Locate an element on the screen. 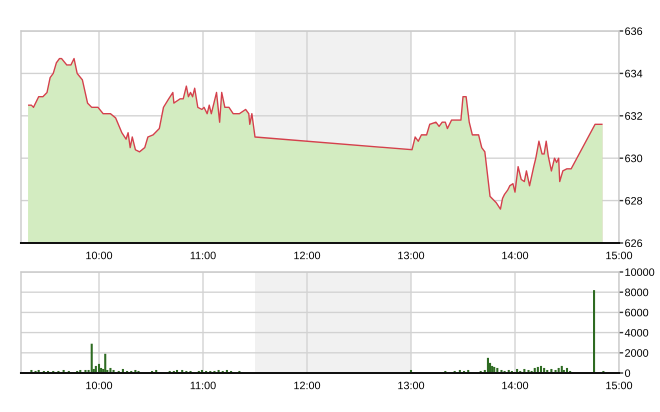  y-tick-label: 8000 is located at coordinates (636, 292).